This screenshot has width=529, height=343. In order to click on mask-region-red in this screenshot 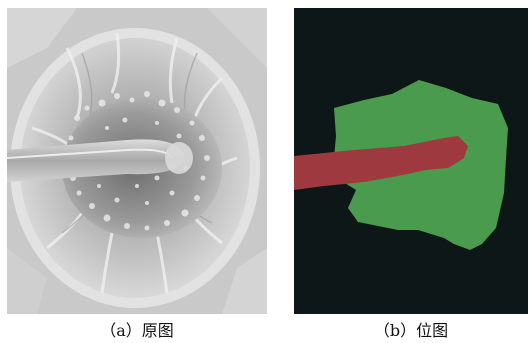, I will do `click(381, 163)`.